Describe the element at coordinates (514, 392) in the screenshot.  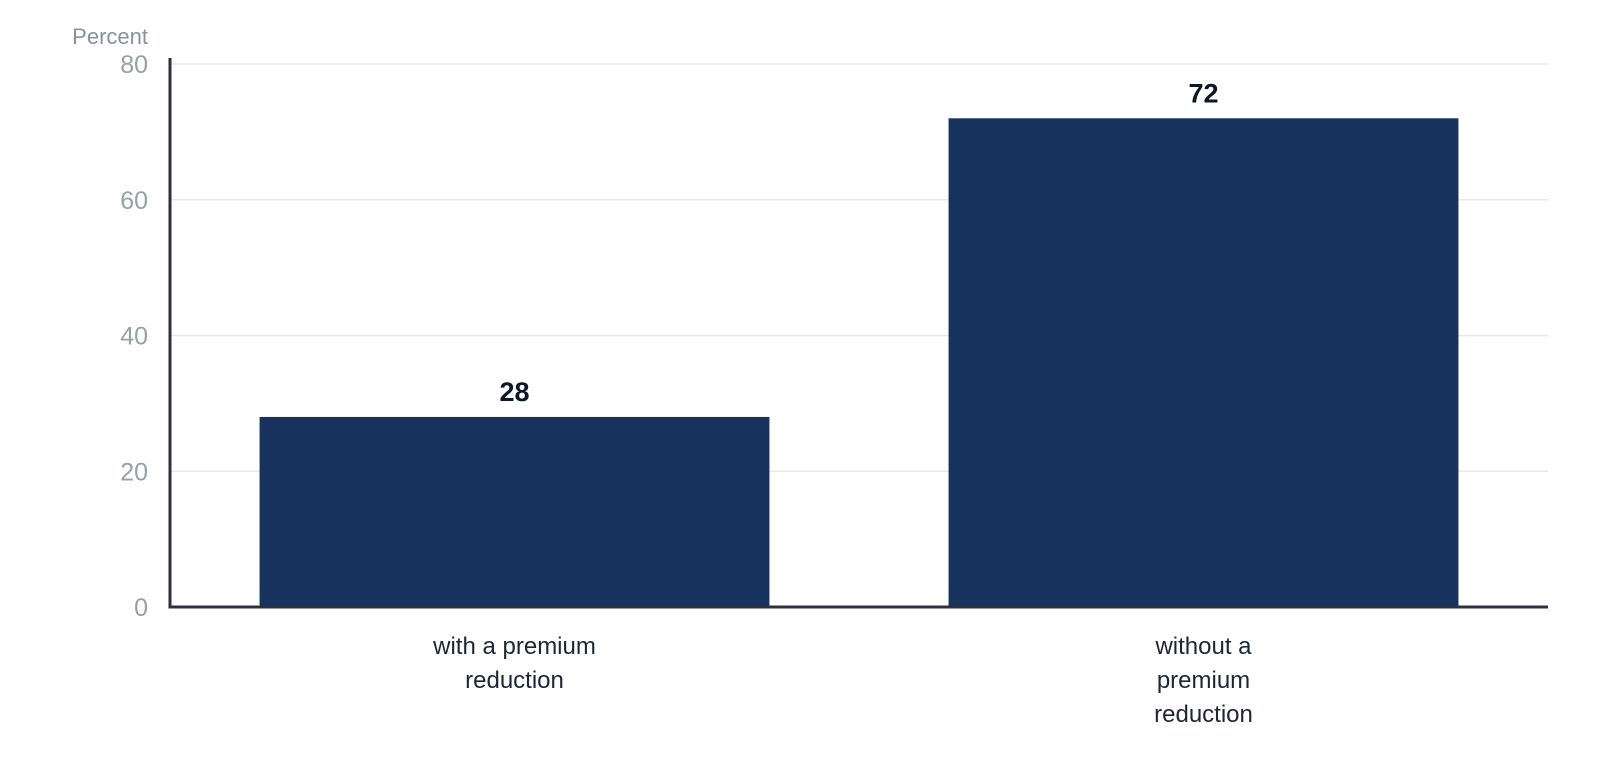
I see `bar-data-label: 28` at that location.